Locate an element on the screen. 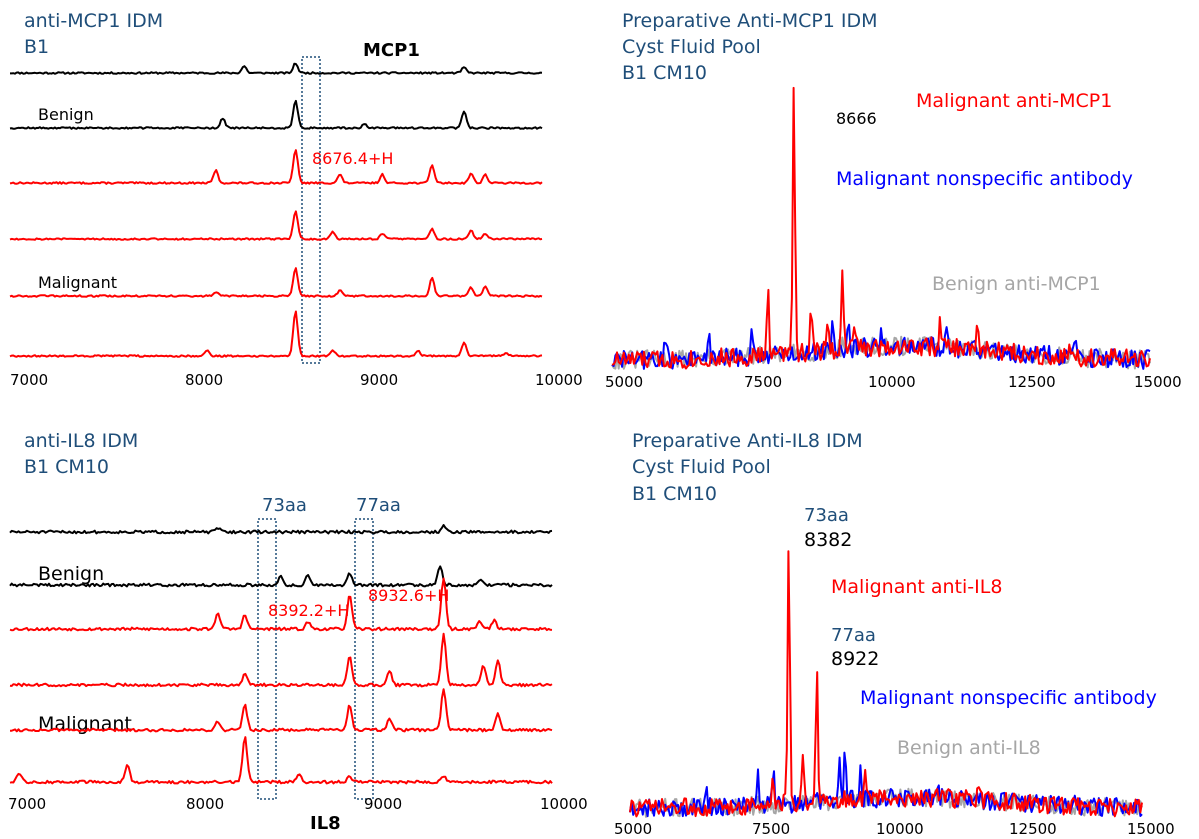 This screenshot has width=1199, height=839. panel-d-title-line3: B1 CM10 is located at coordinates (674, 494).